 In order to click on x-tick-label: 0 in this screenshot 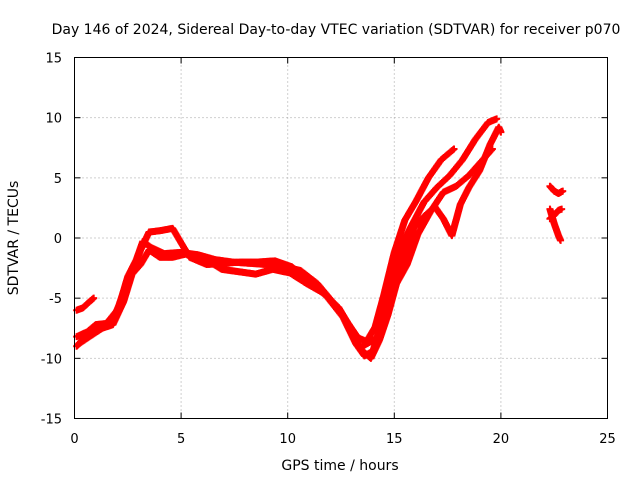, I will do `click(74, 439)`.